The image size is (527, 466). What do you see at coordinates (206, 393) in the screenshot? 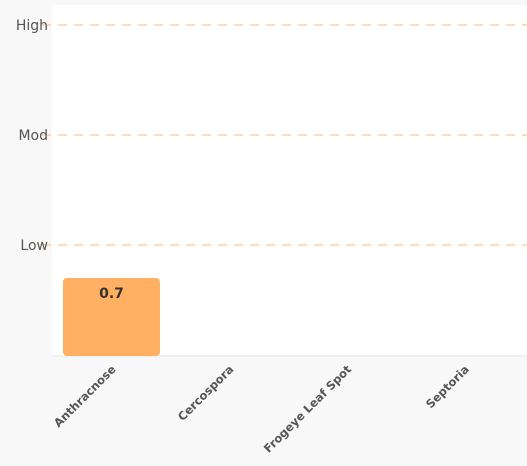
I see `x-tick-label: Cercospora` at bounding box center [206, 393].